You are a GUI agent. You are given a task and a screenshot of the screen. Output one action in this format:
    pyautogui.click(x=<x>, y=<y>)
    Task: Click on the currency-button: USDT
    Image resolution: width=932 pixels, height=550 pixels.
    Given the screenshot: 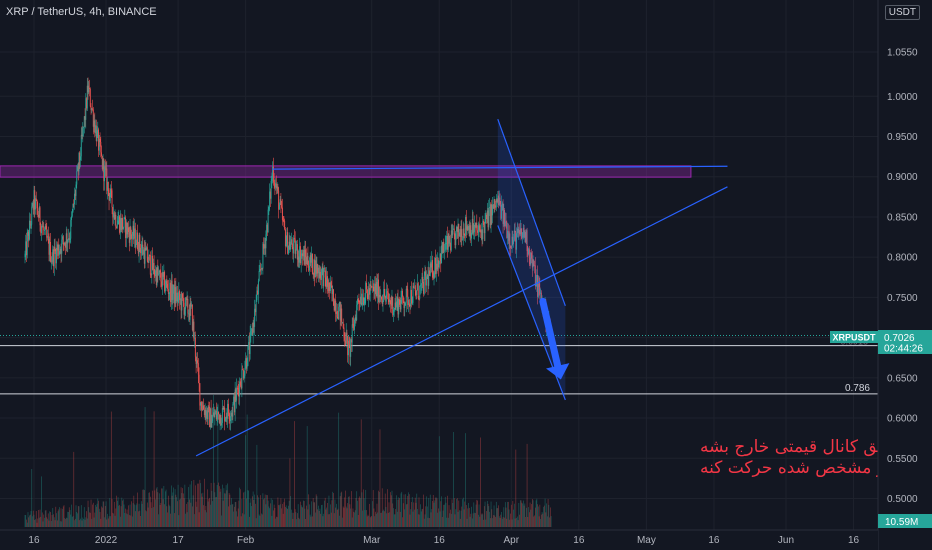 What is the action you would take?
    pyautogui.click(x=902, y=12)
    